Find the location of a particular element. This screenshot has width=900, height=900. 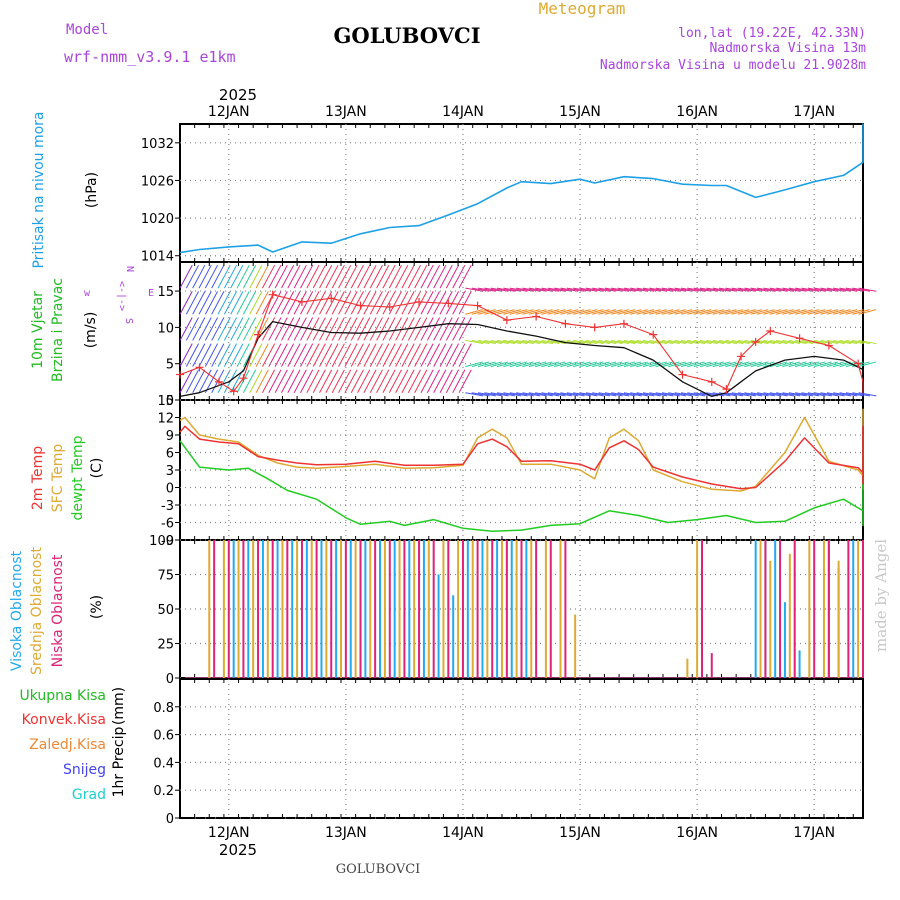

top-day-label: 13JAN is located at coordinates (346, 112).